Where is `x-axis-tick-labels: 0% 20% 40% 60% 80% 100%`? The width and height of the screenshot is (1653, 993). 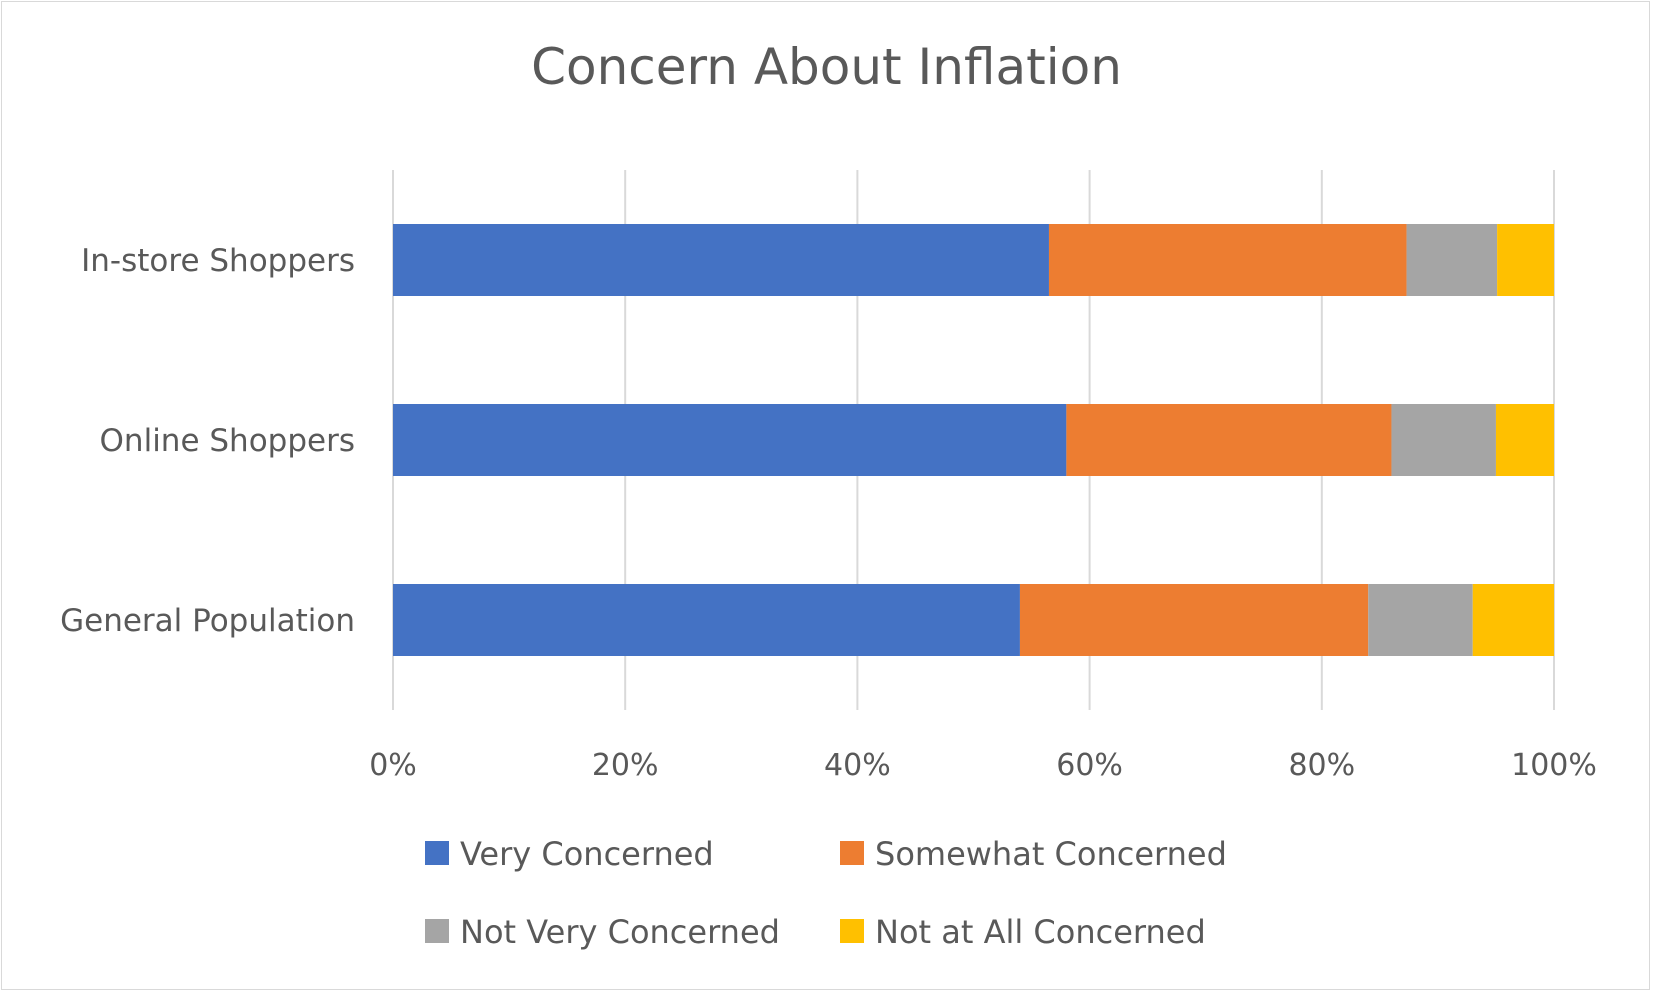
x-axis-tick-labels: 0% 20% 40% 60% 80% 100% is located at coordinates (983, 765).